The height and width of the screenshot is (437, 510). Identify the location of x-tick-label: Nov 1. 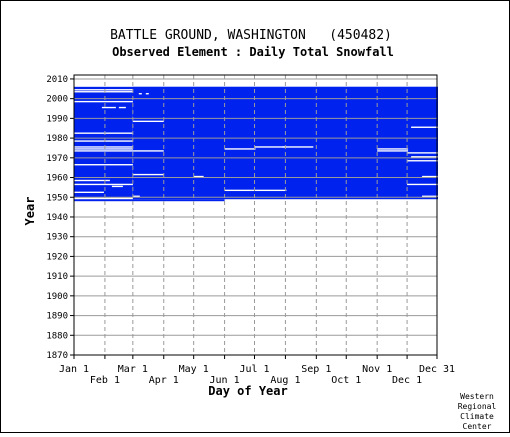
(377, 369).